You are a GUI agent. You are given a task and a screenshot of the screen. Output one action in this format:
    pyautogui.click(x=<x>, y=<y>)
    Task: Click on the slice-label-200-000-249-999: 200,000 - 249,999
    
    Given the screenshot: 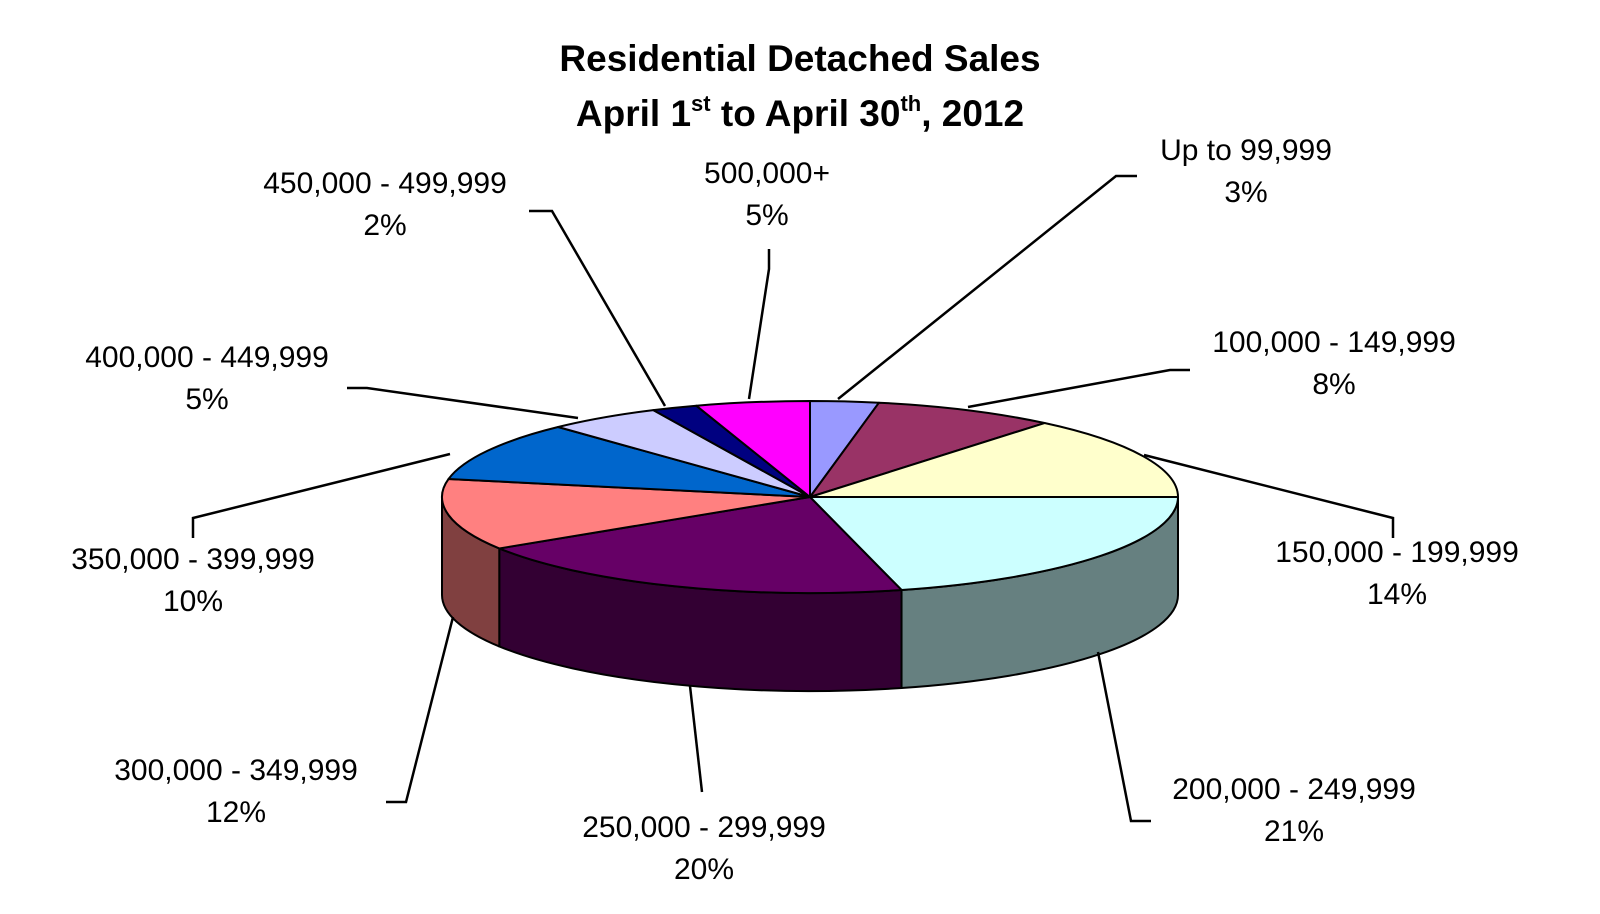 What is the action you would take?
    pyautogui.click(x=1294, y=789)
    